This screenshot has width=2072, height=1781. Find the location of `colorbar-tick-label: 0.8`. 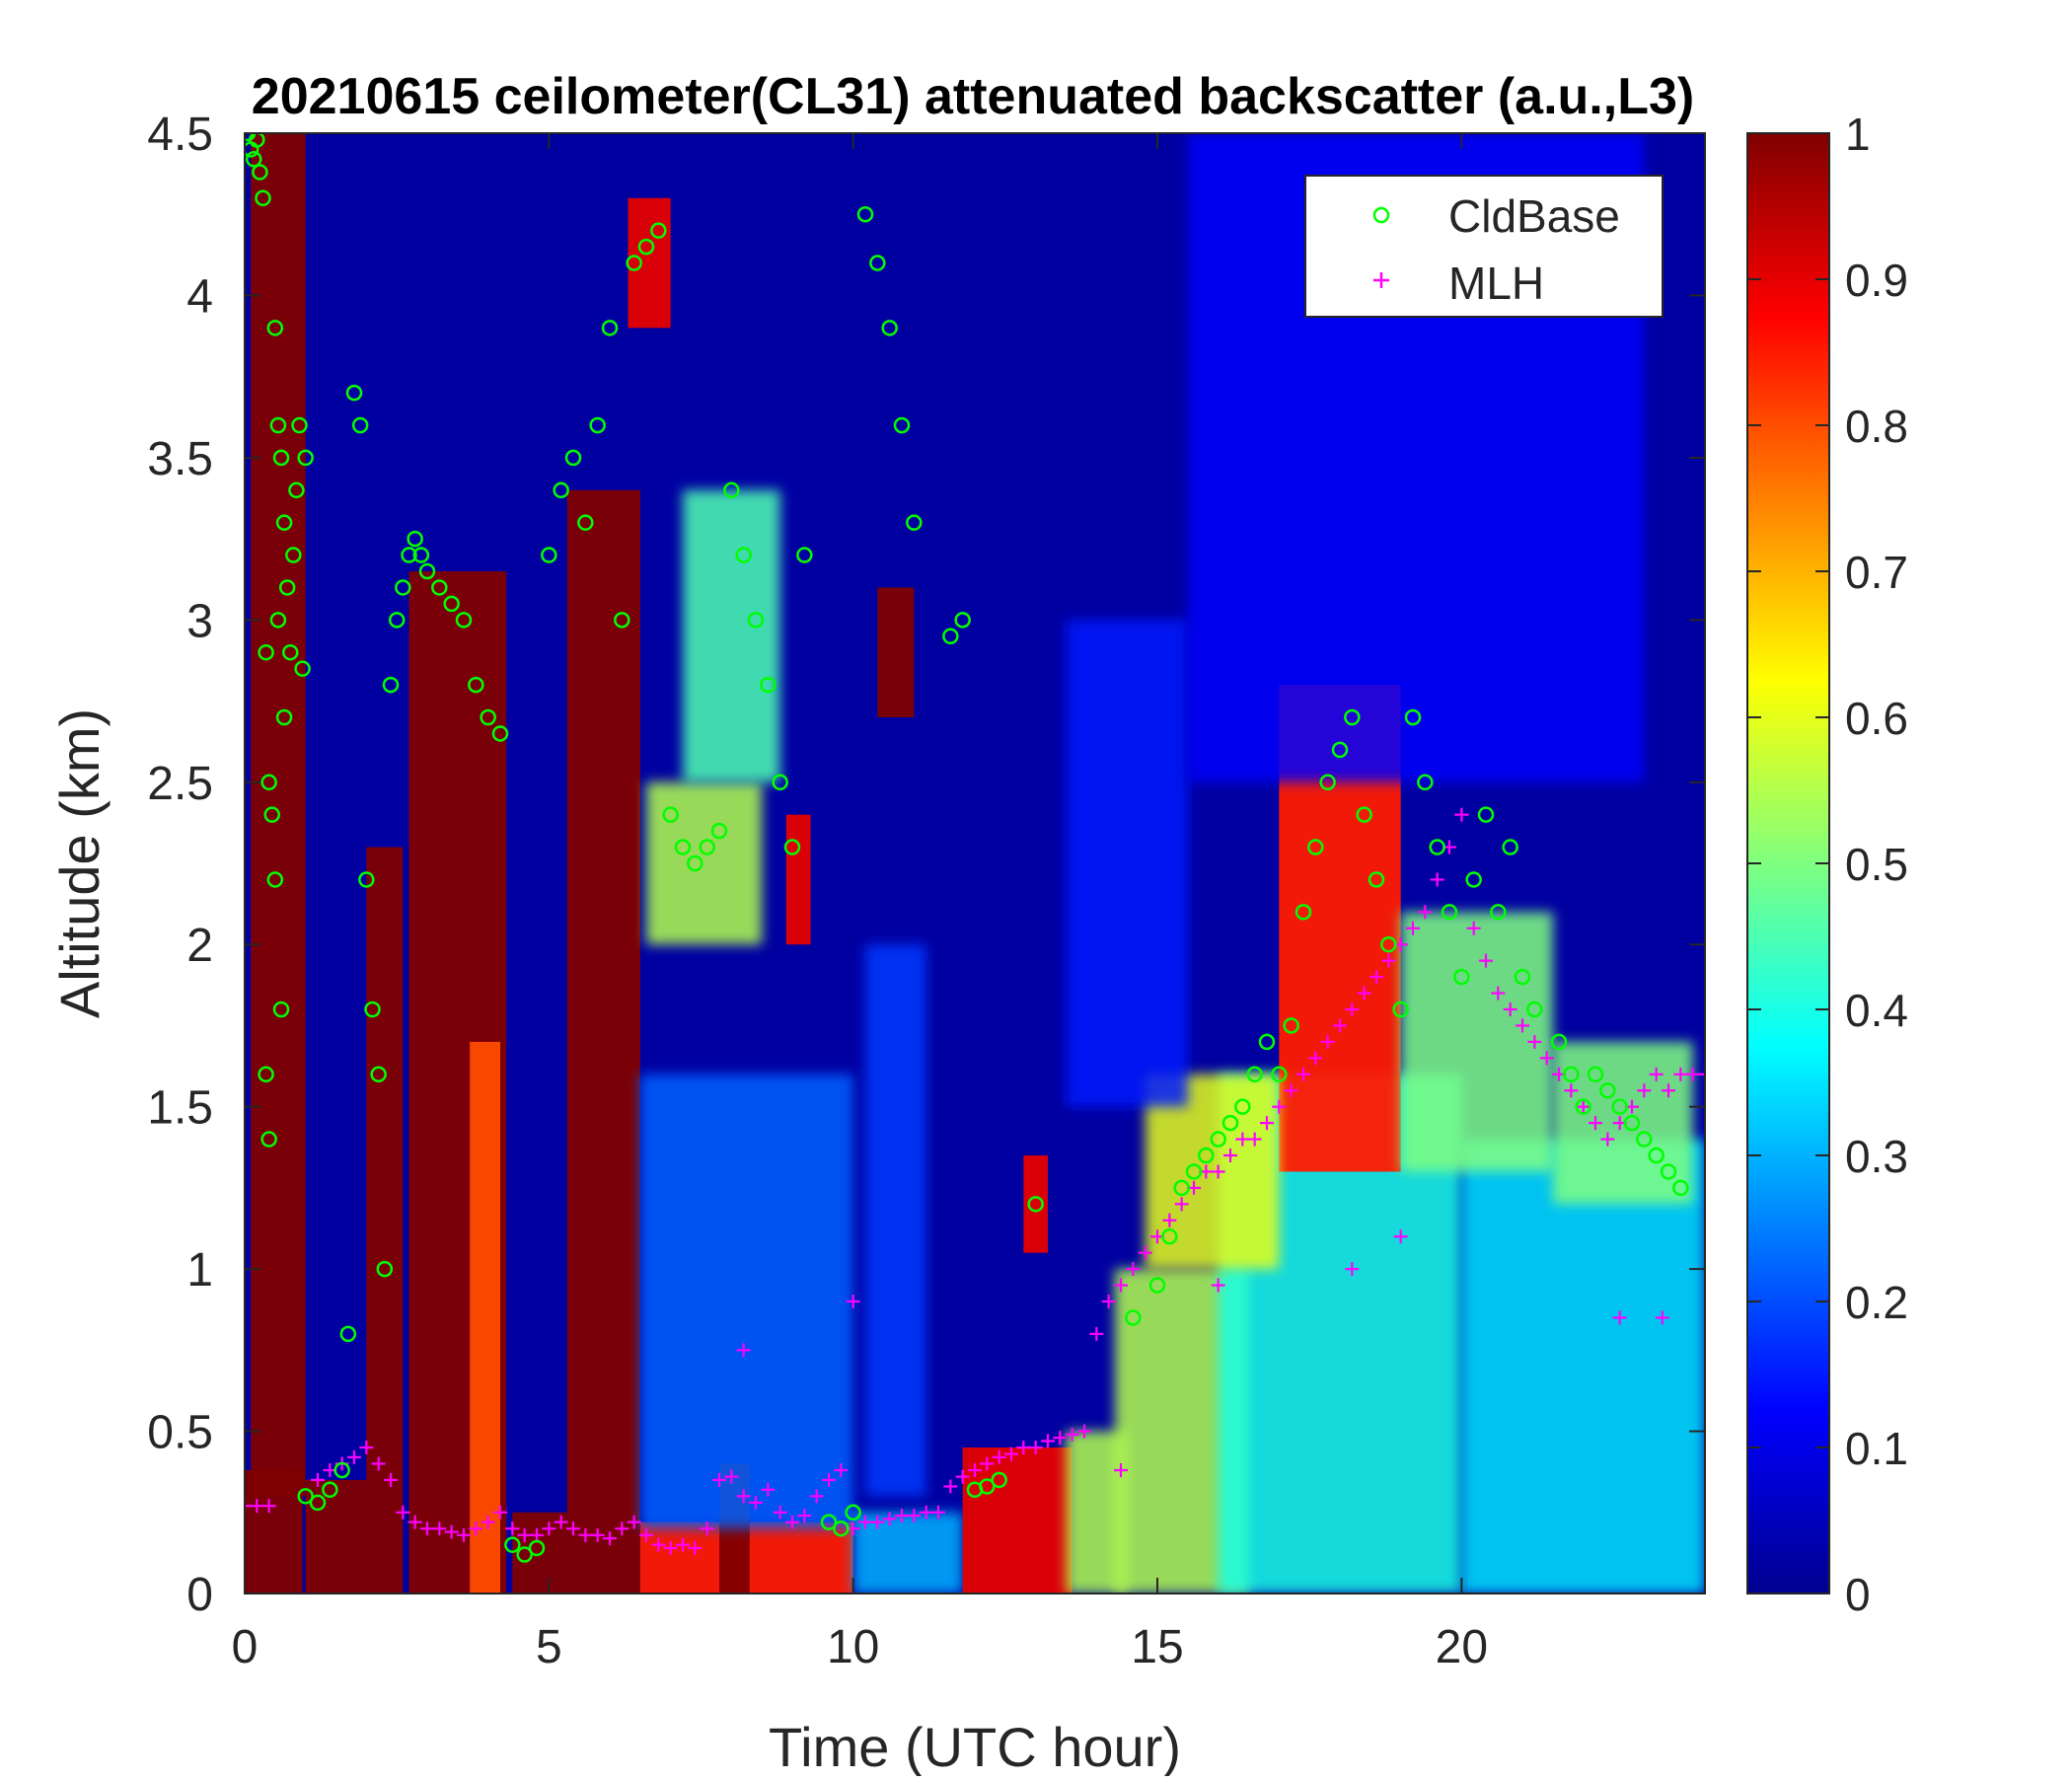

colorbar-tick-label: 0.8 is located at coordinates (1877, 427).